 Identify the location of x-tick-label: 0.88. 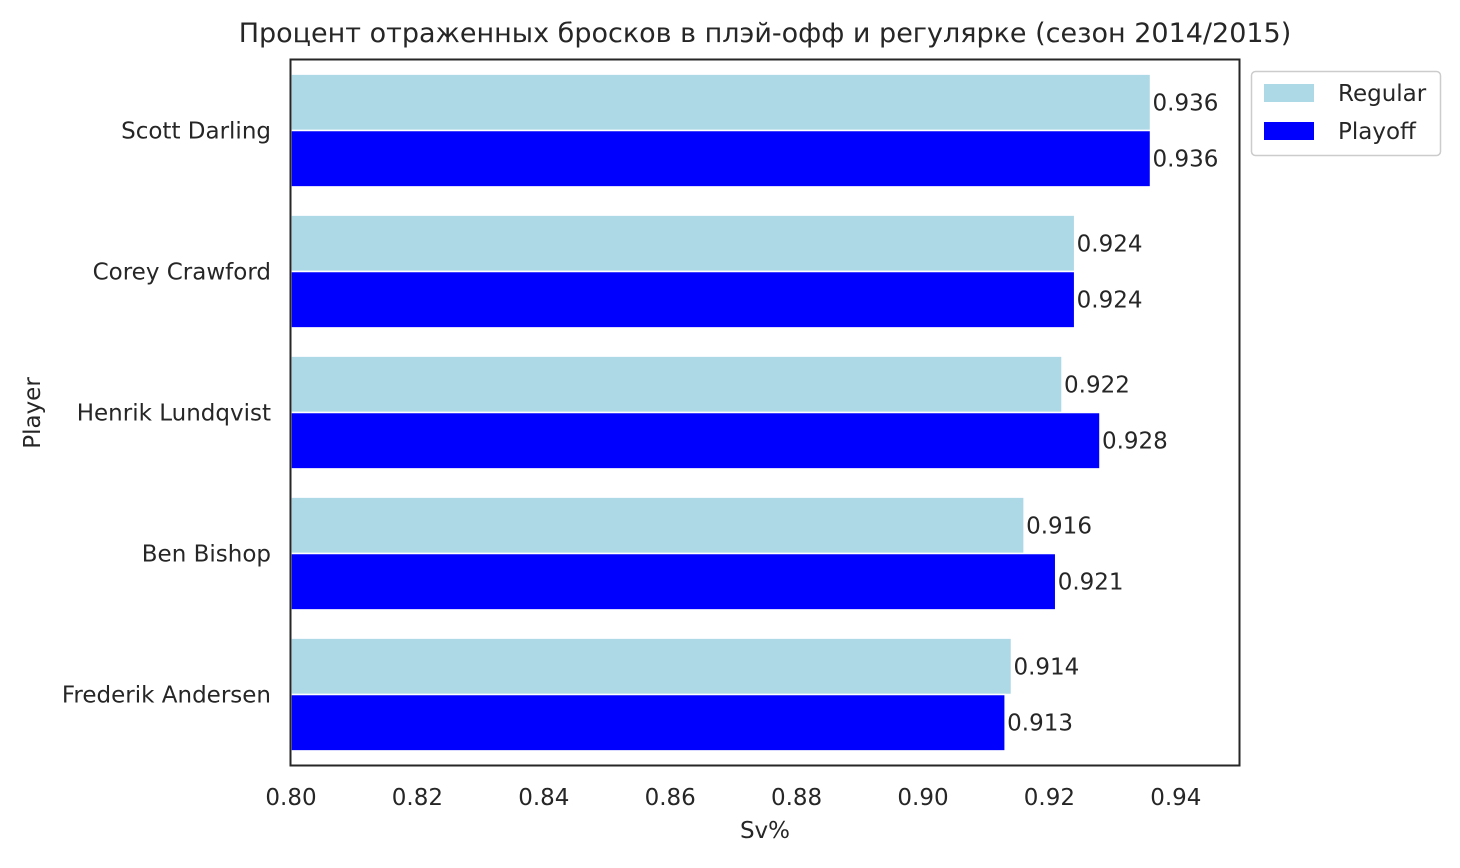
(796, 798).